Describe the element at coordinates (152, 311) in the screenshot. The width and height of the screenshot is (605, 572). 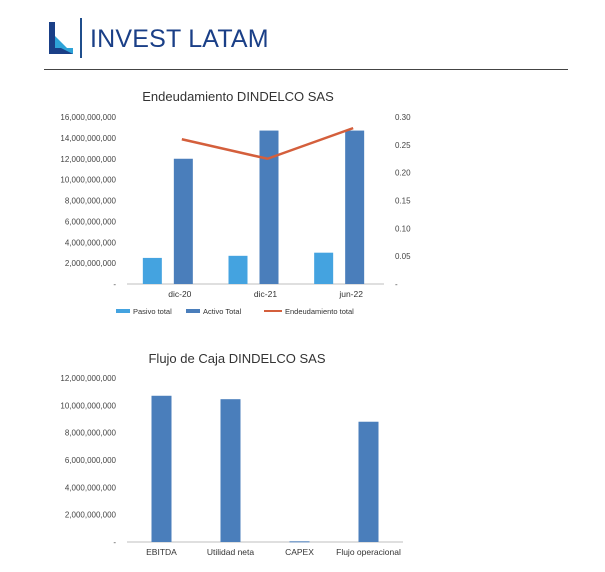
I see `legend-label-pasivo: Pasivo total` at that location.